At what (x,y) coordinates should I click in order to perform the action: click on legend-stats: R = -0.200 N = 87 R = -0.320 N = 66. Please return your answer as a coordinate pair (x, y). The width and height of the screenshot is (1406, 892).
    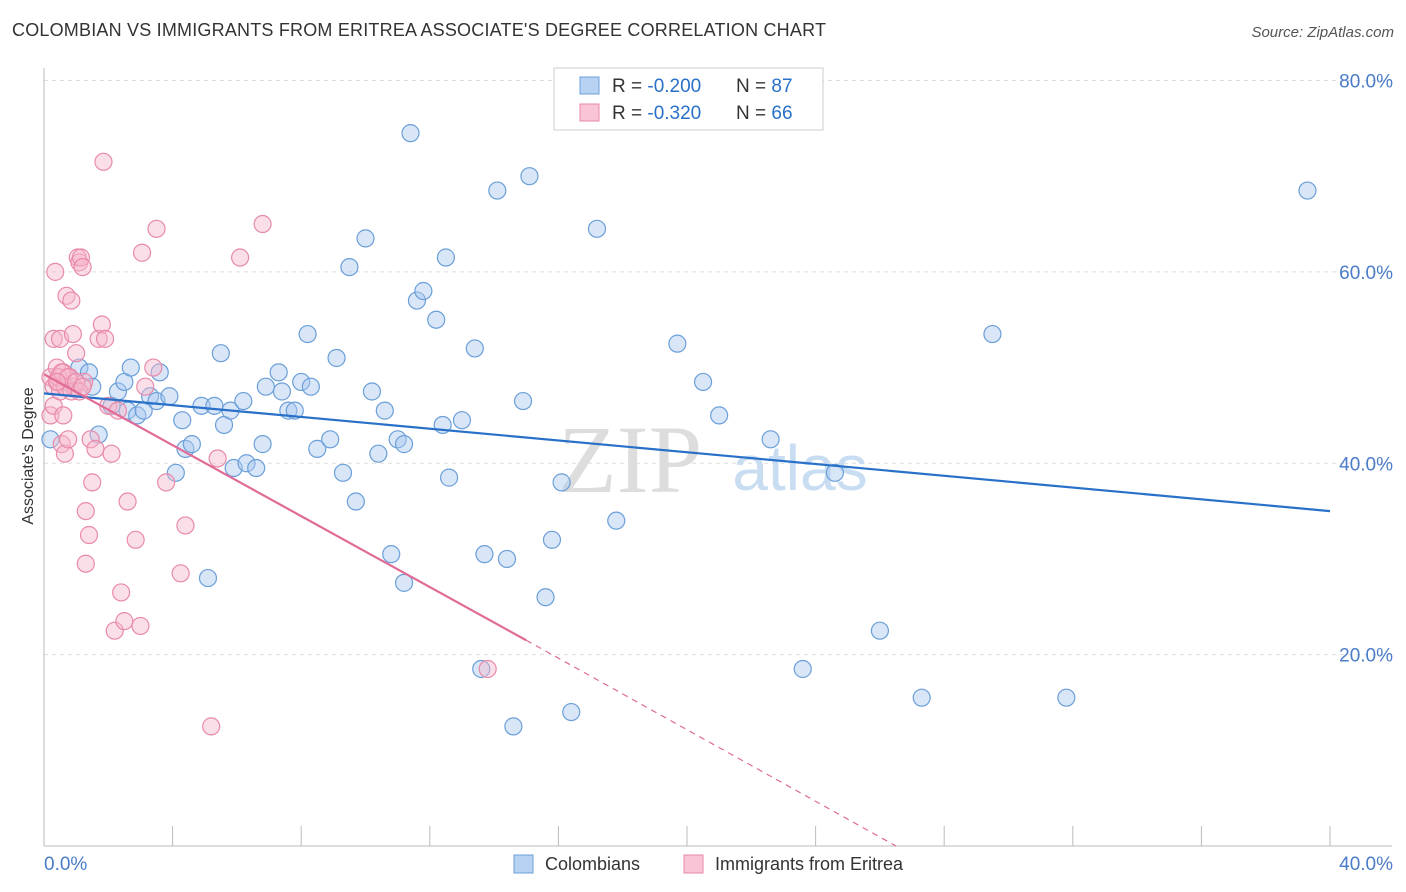
    Looking at the image, I should click on (688, 99).